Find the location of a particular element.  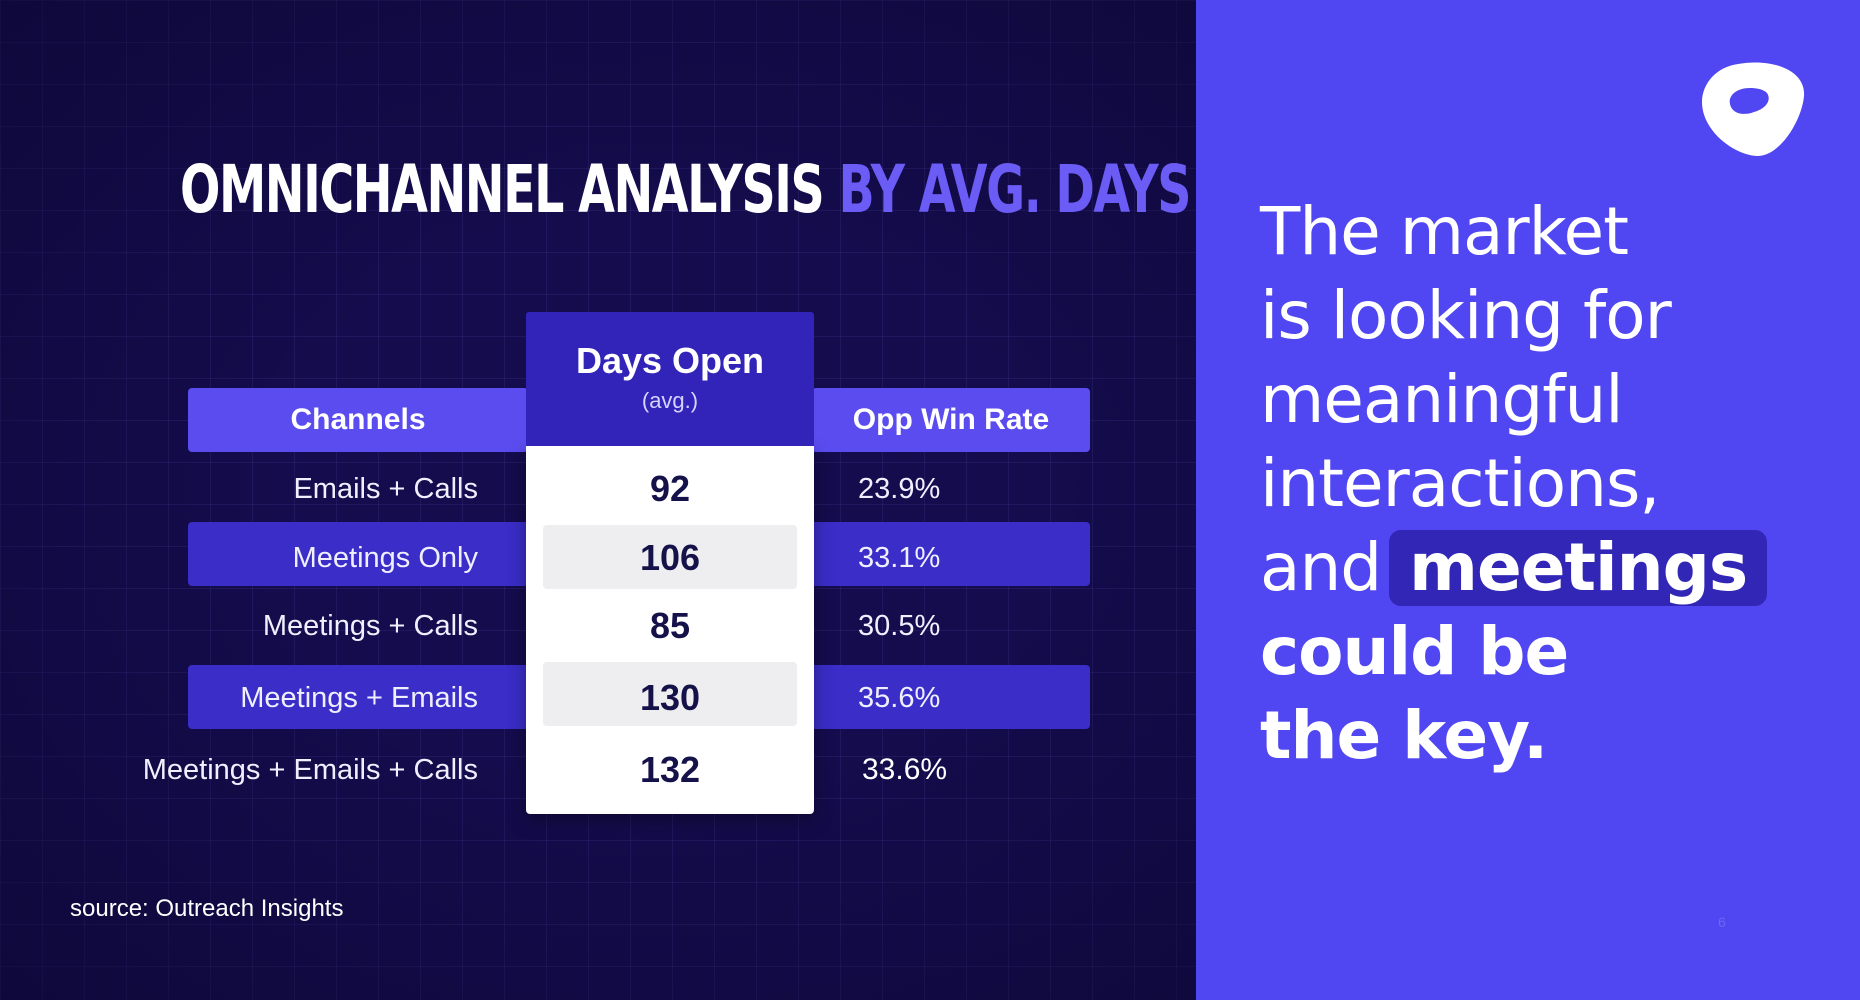

cell-win-3: 30.5% is located at coordinates (899, 625).